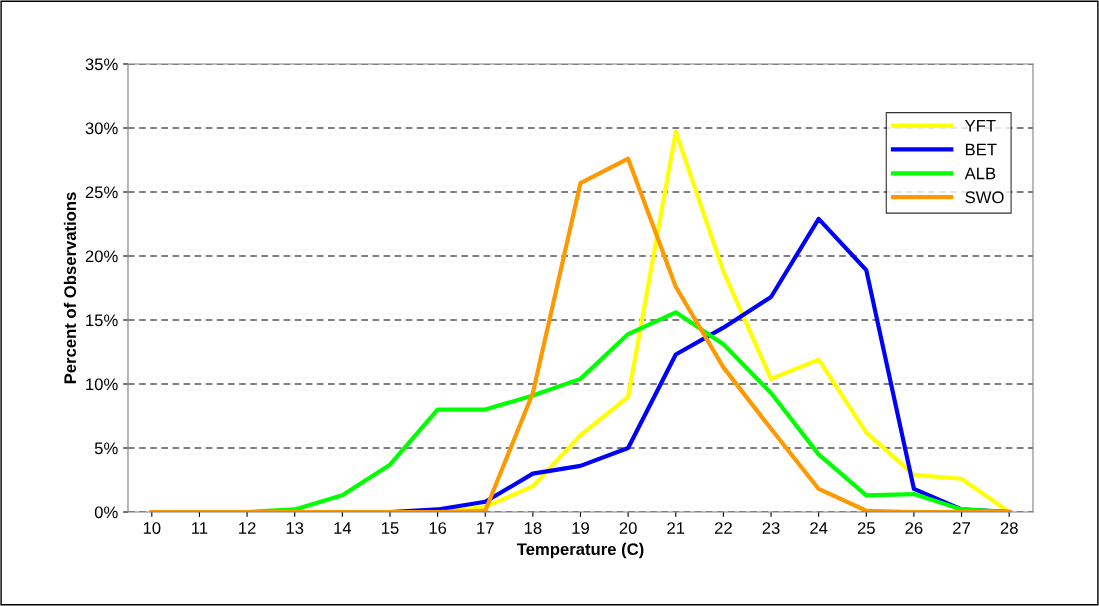  I want to click on y-tick-label: 35%, so click(101, 64).